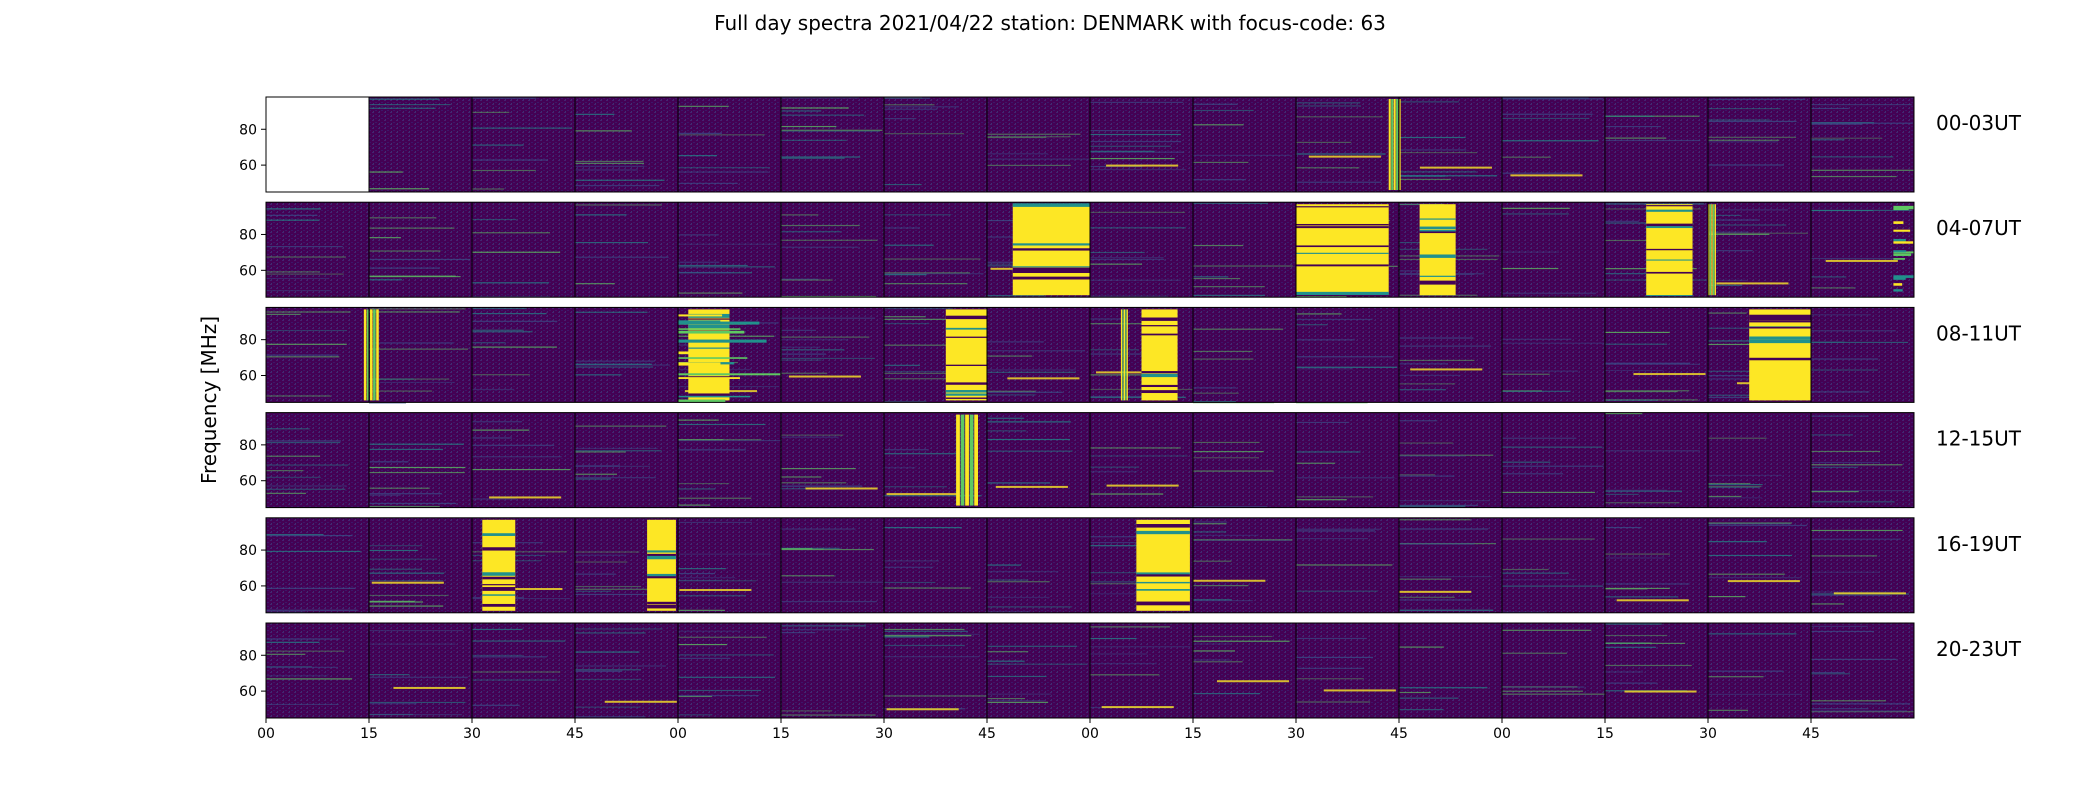 The height and width of the screenshot is (800, 2100). Describe the element at coordinates (1979, 649) in the screenshot. I see `row-time-label: 20-23UT` at that location.